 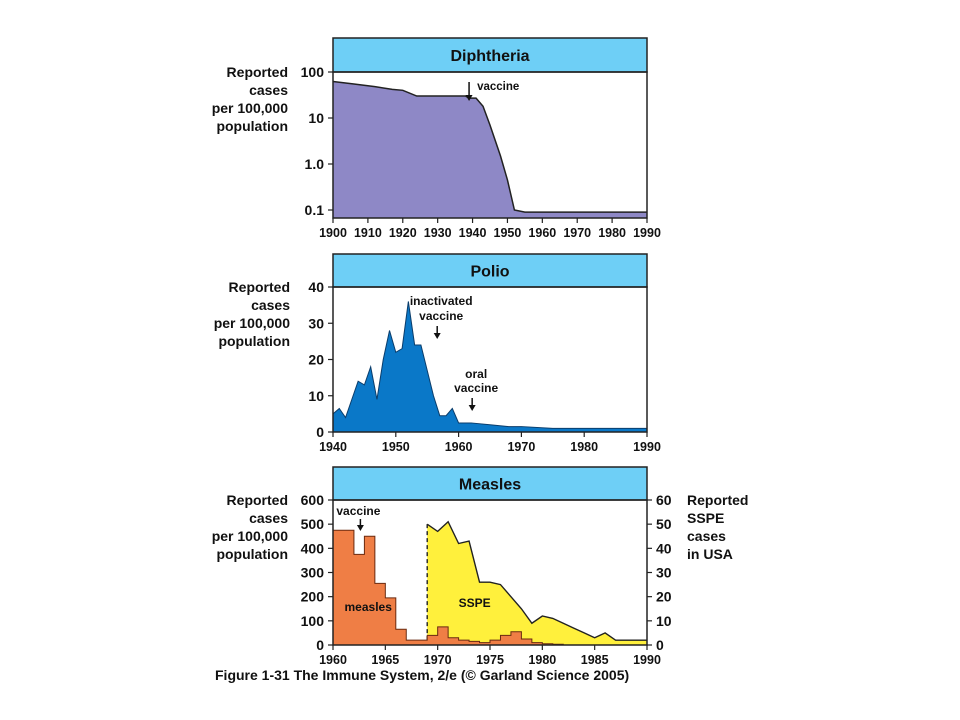 What do you see at coordinates (252, 126) in the screenshot?
I see `diphtheria-ylabel-line: population` at bounding box center [252, 126].